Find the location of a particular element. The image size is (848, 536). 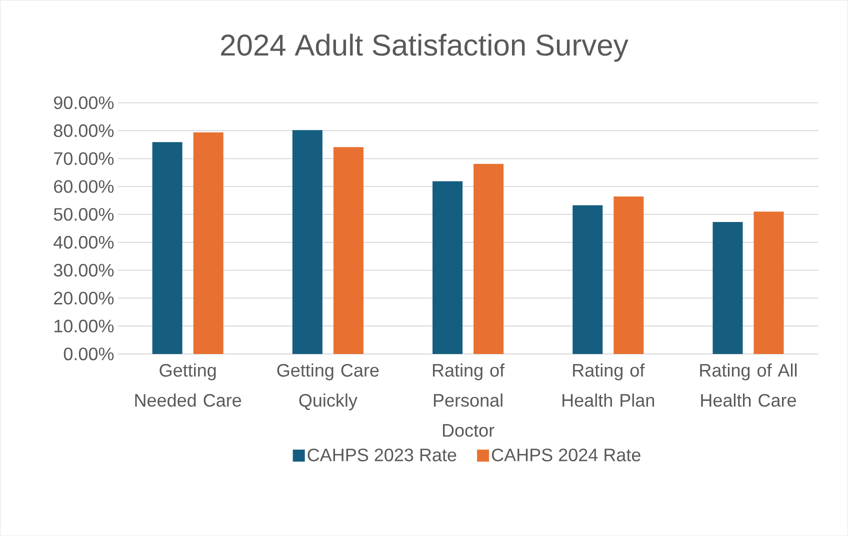

x-tick-label: Rating of Personal Doctor is located at coordinates (468, 400).